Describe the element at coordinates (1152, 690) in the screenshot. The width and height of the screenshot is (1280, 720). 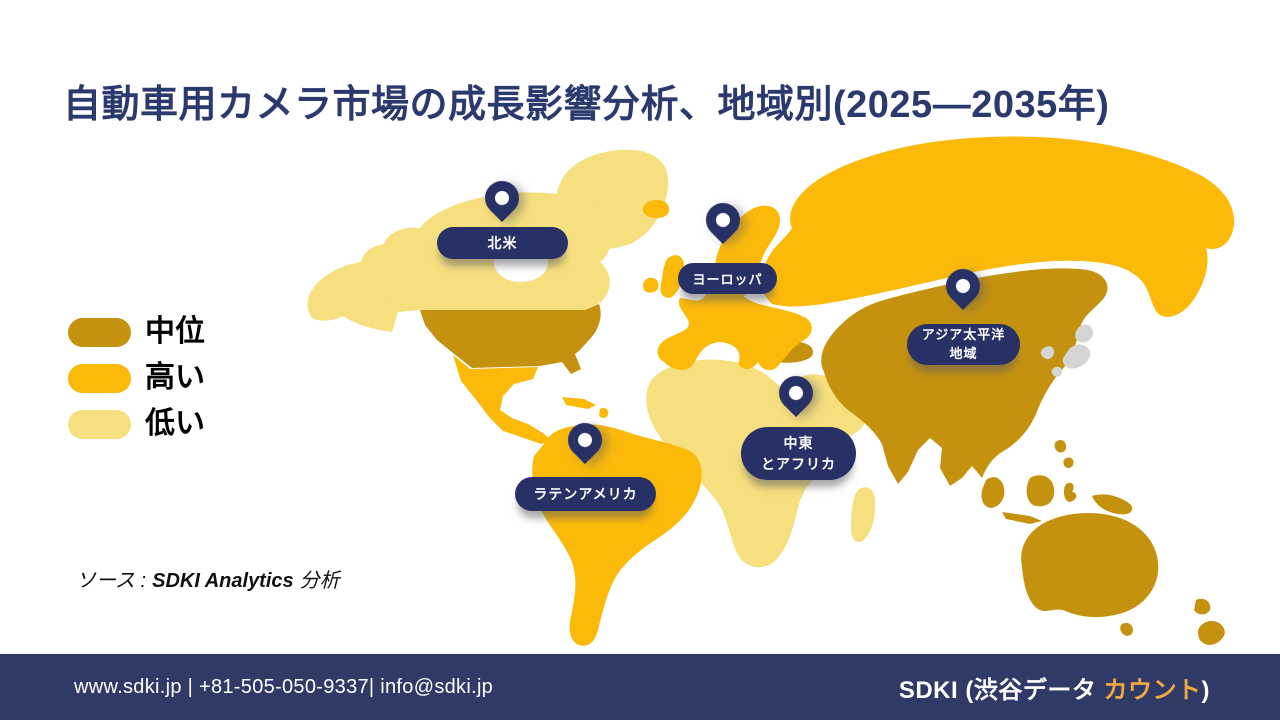
I see `brand-highlight: カウント` at that location.